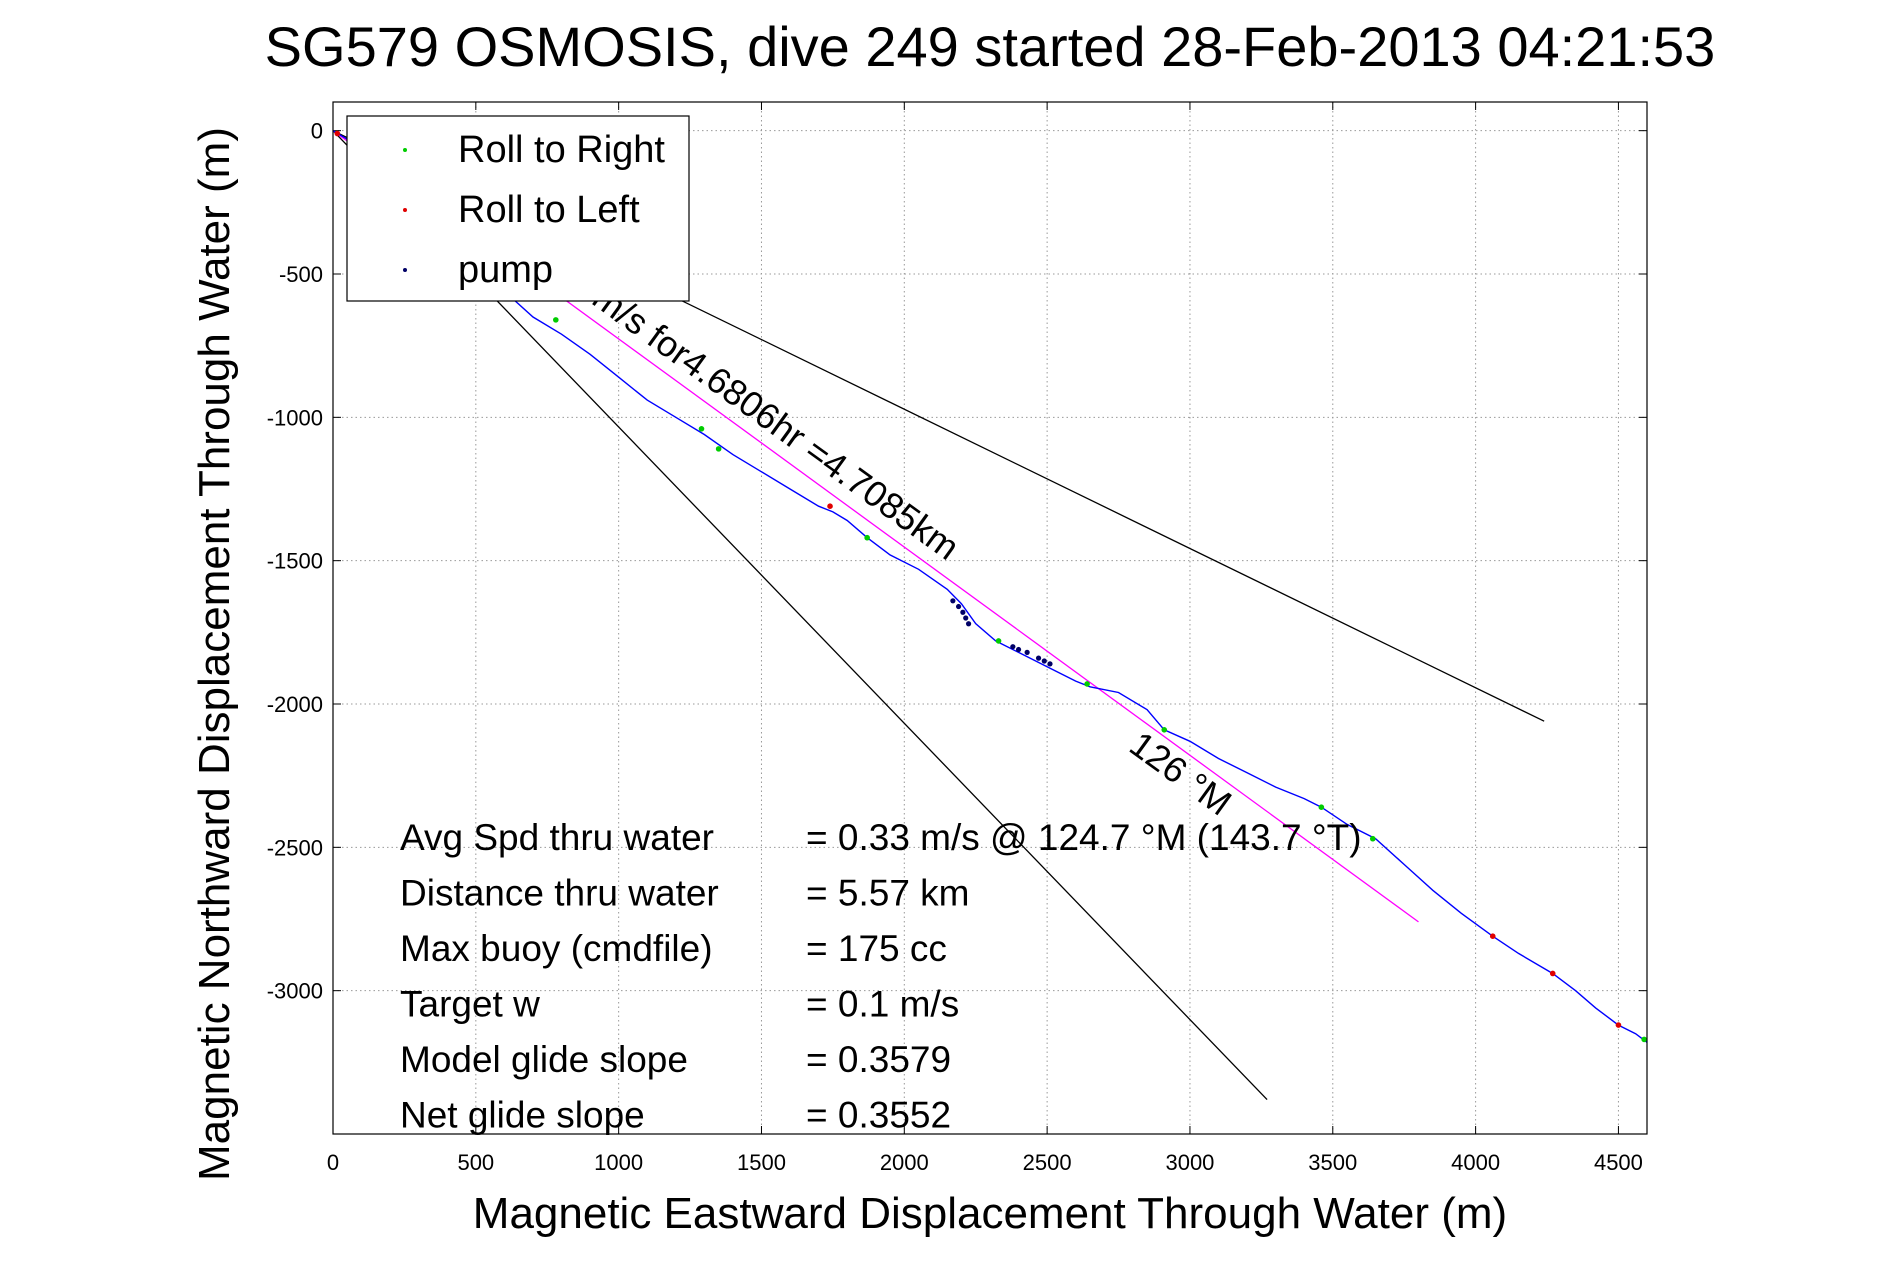  Describe the element at coordinates (295, 991) in the screenshot. I see `y-tick-label: -3000` at that location.